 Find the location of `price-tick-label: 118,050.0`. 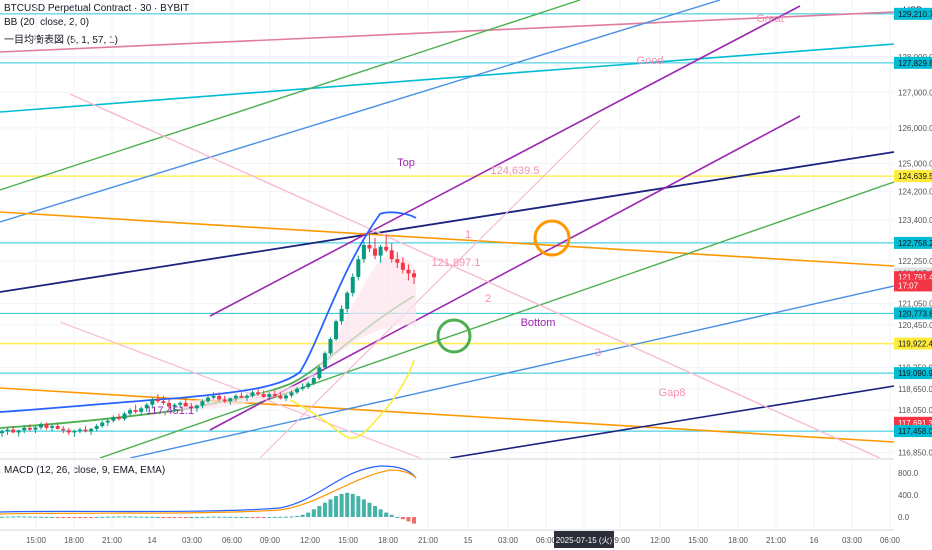

price-tick-label: 118,050.0 is located at coordinates (915, 410).